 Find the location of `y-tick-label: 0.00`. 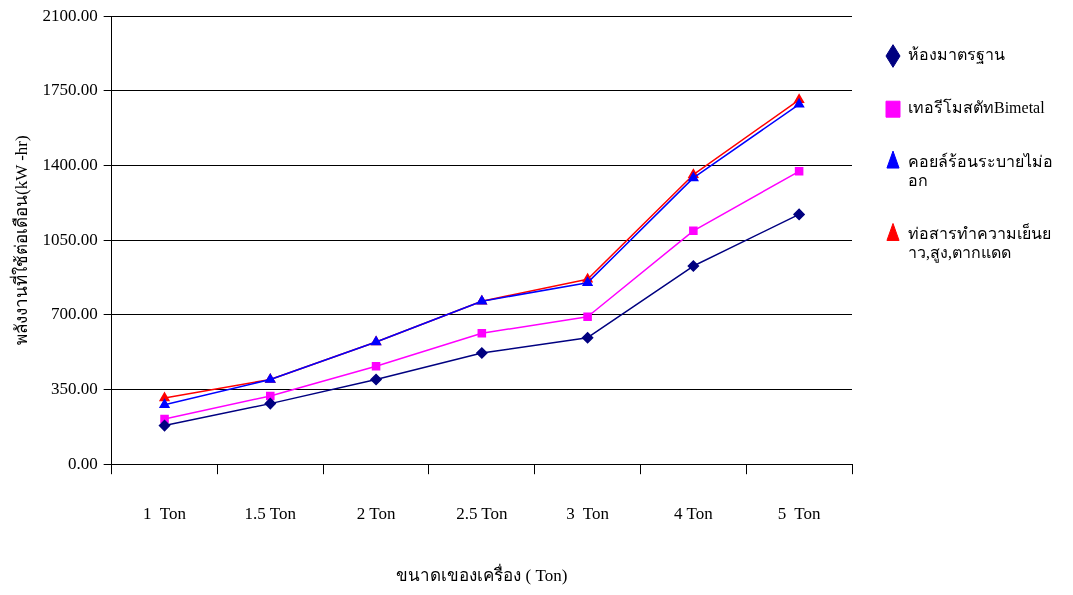

y-tick-label: 0.00 is located at coordinates (82, 463).